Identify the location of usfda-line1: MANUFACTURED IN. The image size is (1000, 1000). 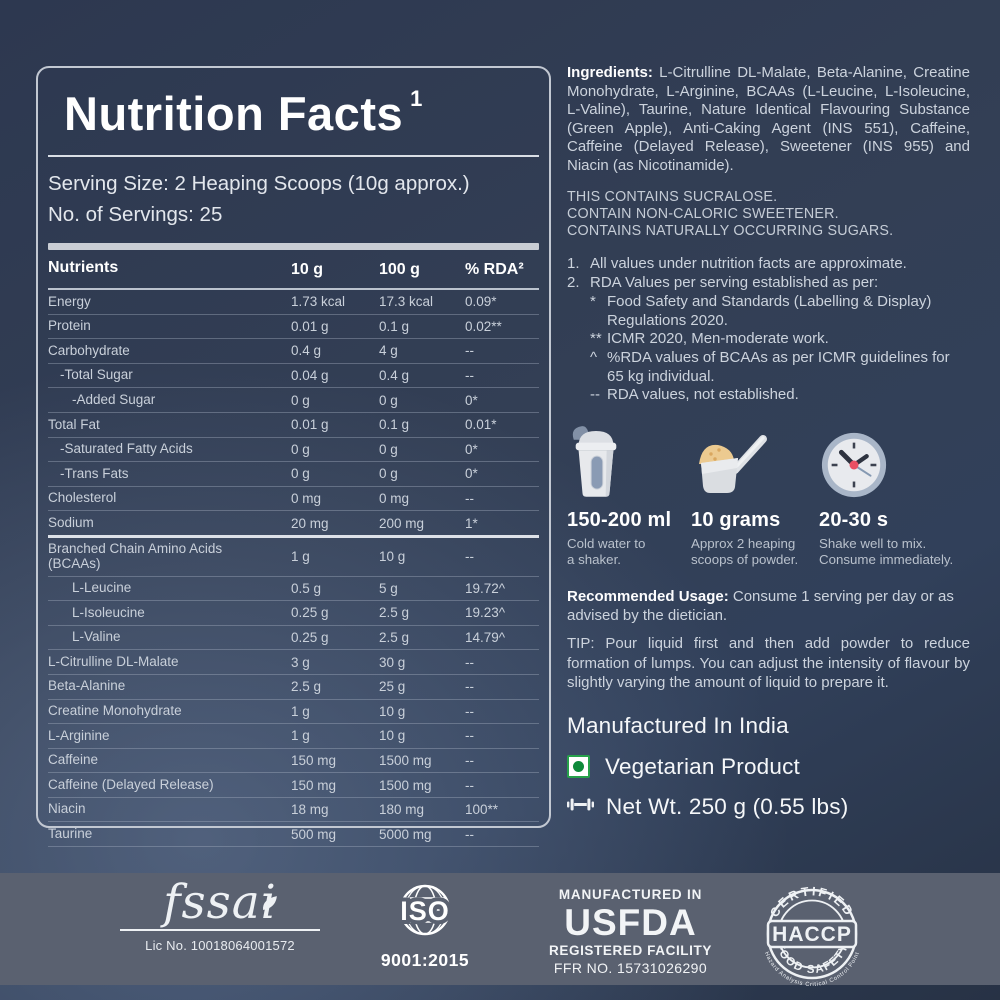
(630, 894).